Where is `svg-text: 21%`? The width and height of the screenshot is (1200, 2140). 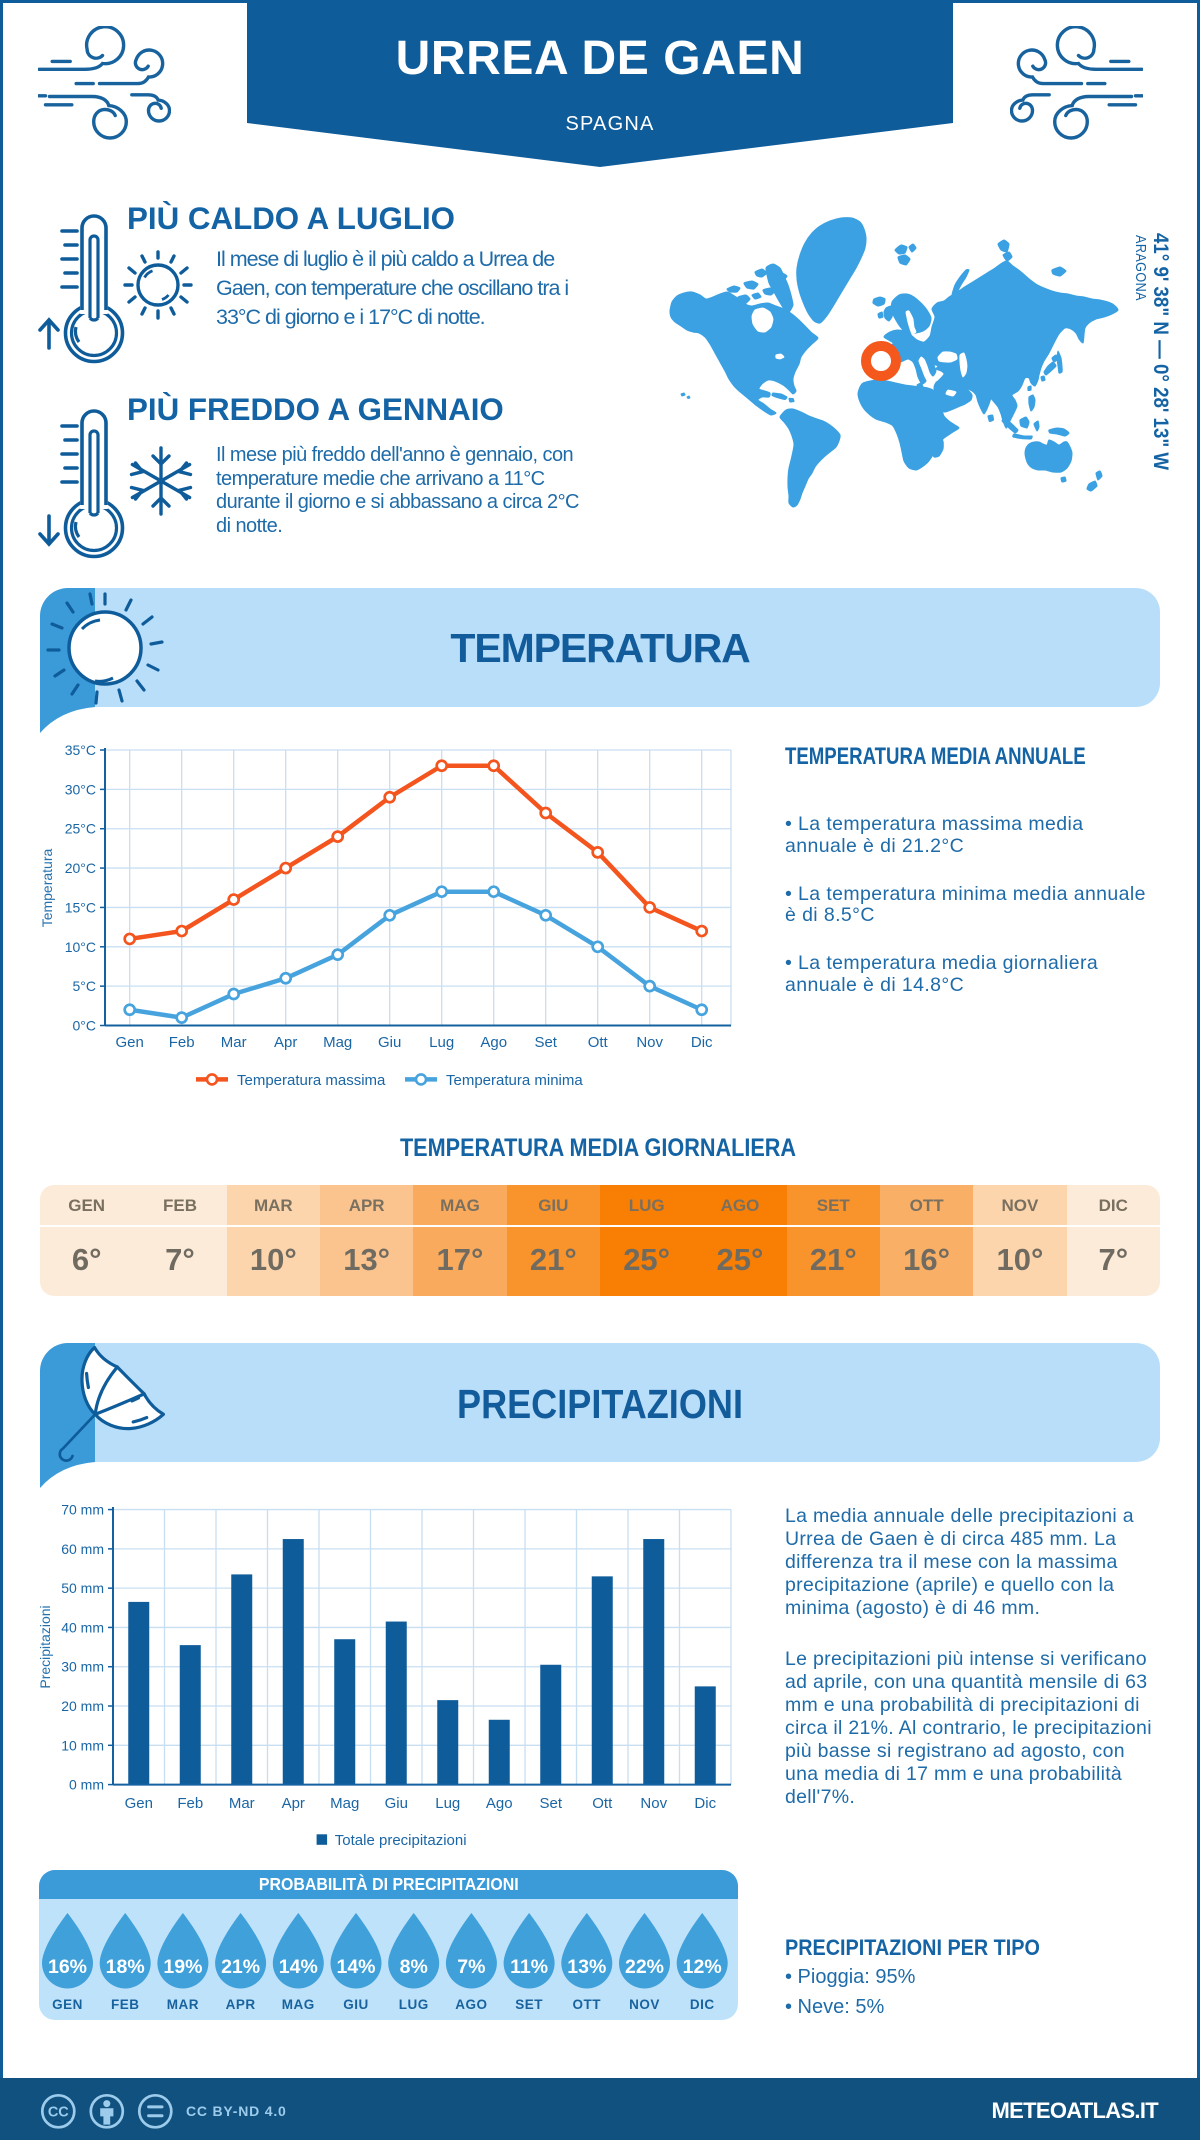
svg-text: 21% is located at coordinates (240, 1967).